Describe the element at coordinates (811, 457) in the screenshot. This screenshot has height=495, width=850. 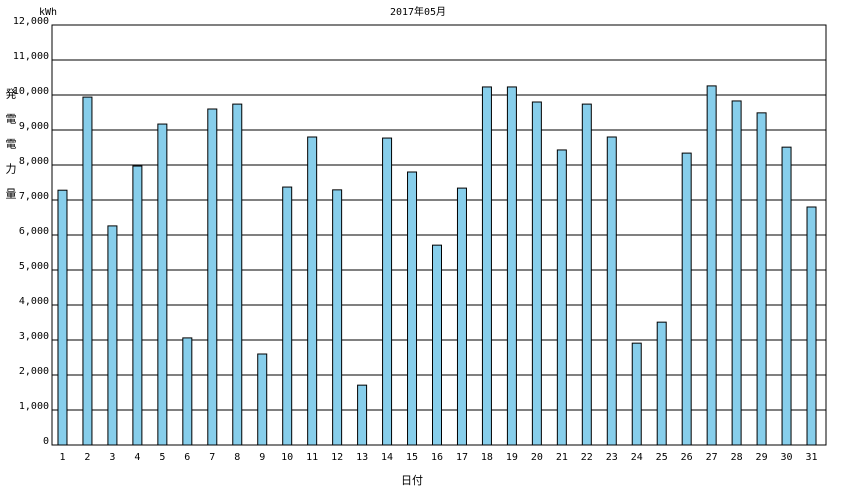
I see `x-tick-label: 31` at that location.